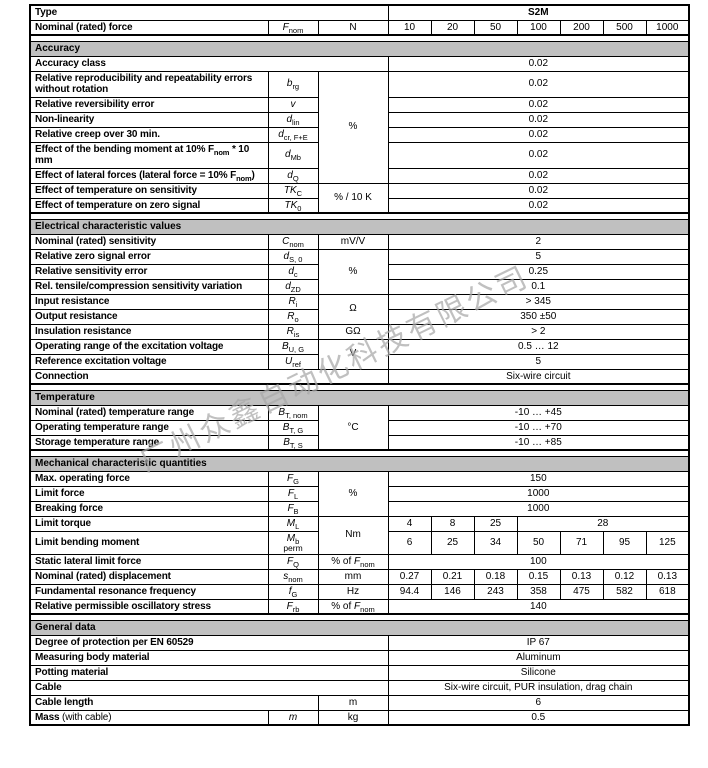 This screenshot has width=708, height=768. I want to click on section-header-row: General data, so click(359, 627).